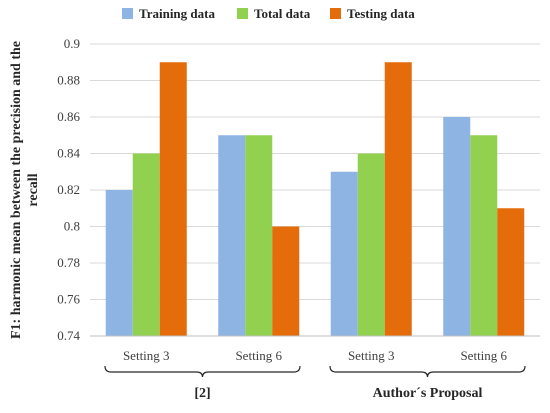 Image resolution: width=550 pixels, height=413 pixels. What do you see at coordinates (428, 393) in the screenshot?
I see `group-label: Author´s Proposal` at bounding box center [428, 393].